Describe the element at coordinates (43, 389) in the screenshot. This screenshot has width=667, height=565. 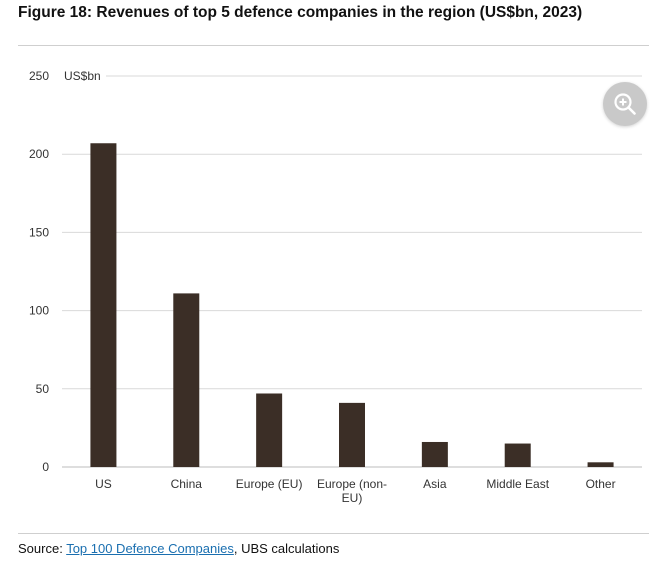
I see `y-tick-label: 50` at that location.